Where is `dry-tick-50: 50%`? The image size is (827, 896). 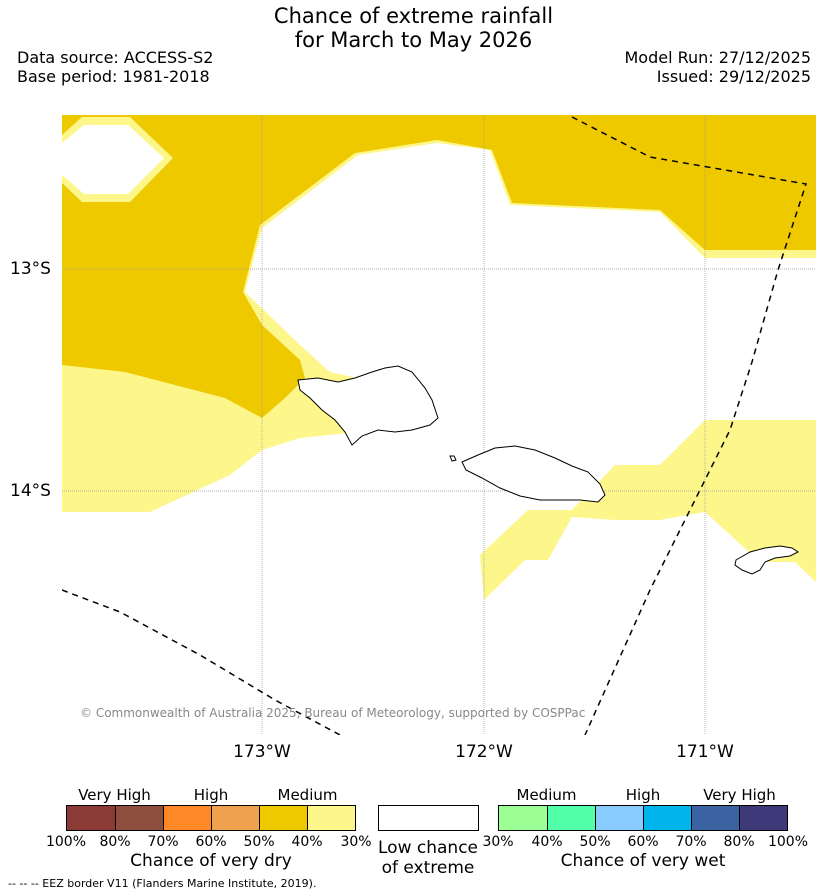 dry-tick-50: 50% is located at coordinates (259, 842).